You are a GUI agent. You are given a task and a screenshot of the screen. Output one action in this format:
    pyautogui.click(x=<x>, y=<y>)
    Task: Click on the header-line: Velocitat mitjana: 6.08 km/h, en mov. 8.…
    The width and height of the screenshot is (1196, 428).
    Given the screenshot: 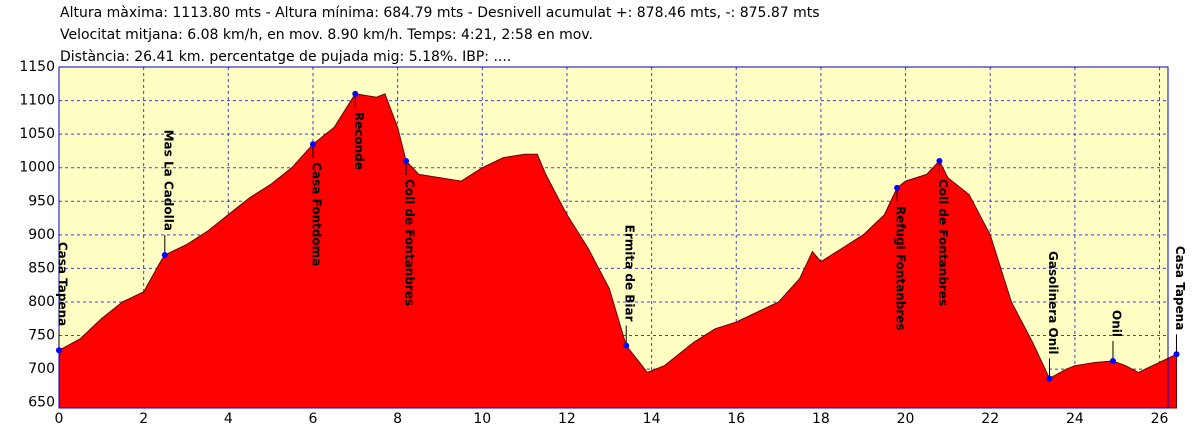 What is the action you would take?
    pyautogui.click(x=326, y=35)
    